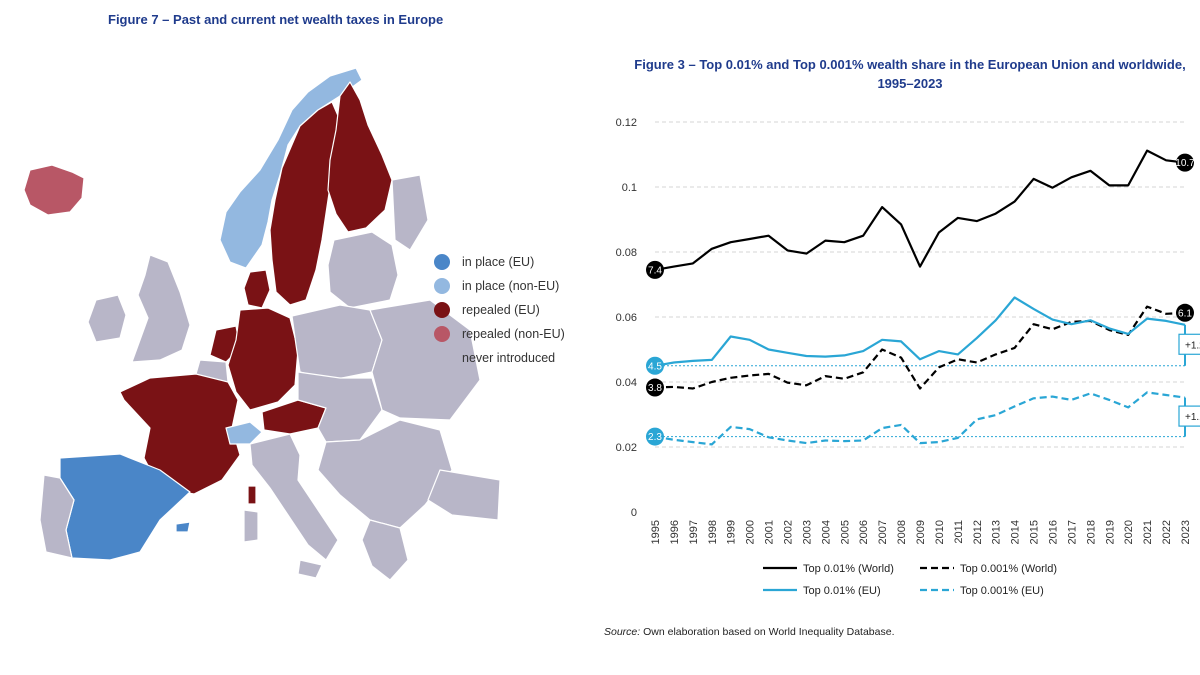 Image resolution: width=1200 pixels, height=675 pixels. I want to click on start-badge-label: 2.3, so click(655, 437).